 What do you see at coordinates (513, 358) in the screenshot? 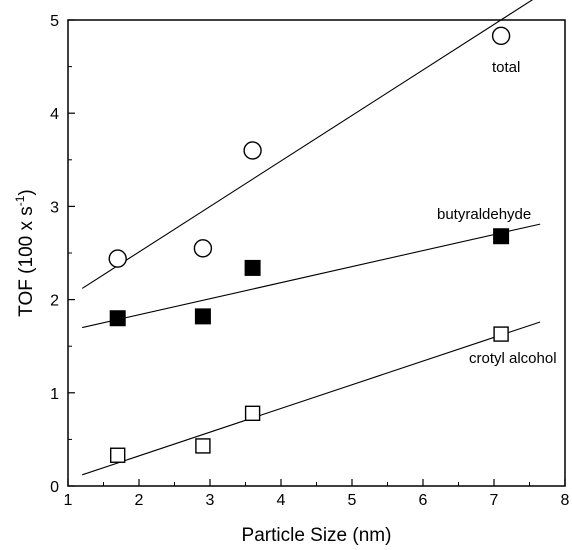
I see `crotyl-alcohol-label: crotyl alcohol` at bounding box center [513, 358].